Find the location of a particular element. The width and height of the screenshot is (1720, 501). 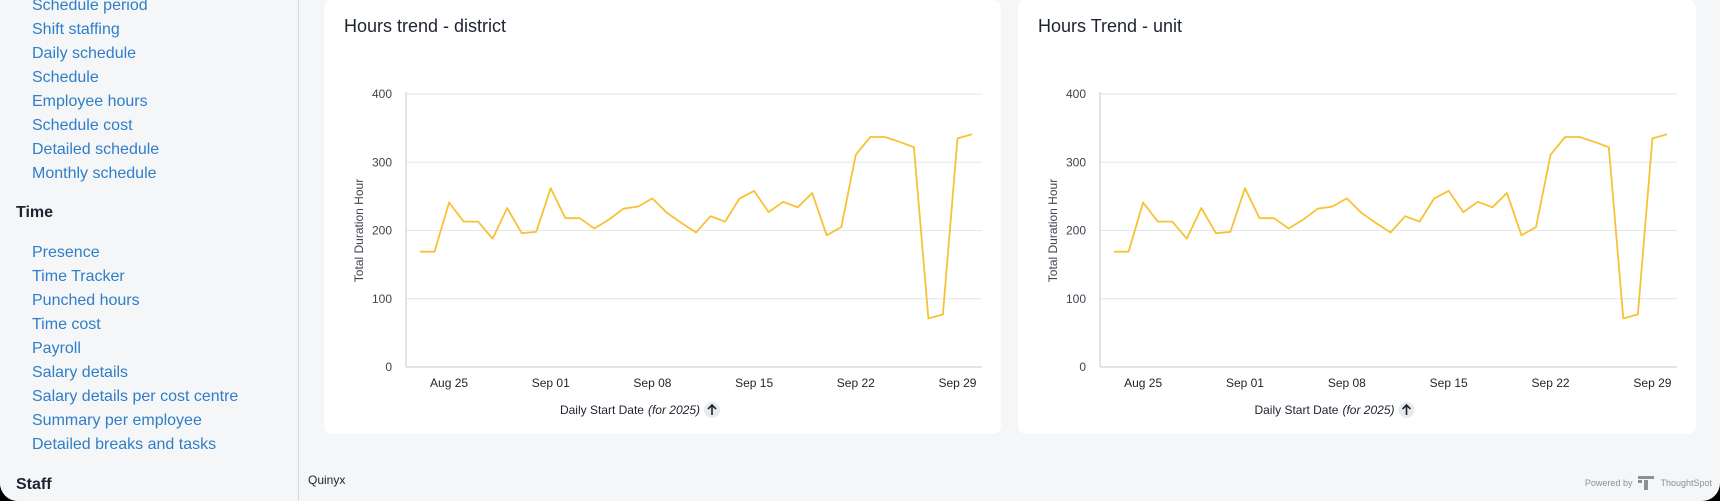

sidebar-item-schedule: Schedule is located at coordinates (65, 77).